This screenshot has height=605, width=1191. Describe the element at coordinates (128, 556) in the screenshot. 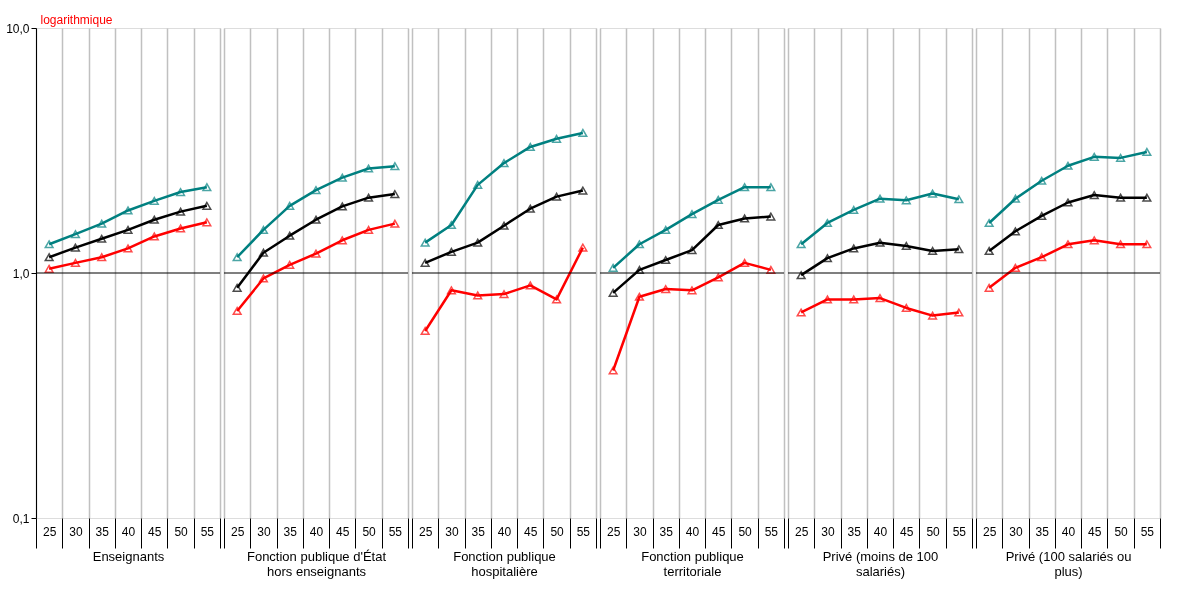

I see `x-axis-title: Enseignants` at that location.